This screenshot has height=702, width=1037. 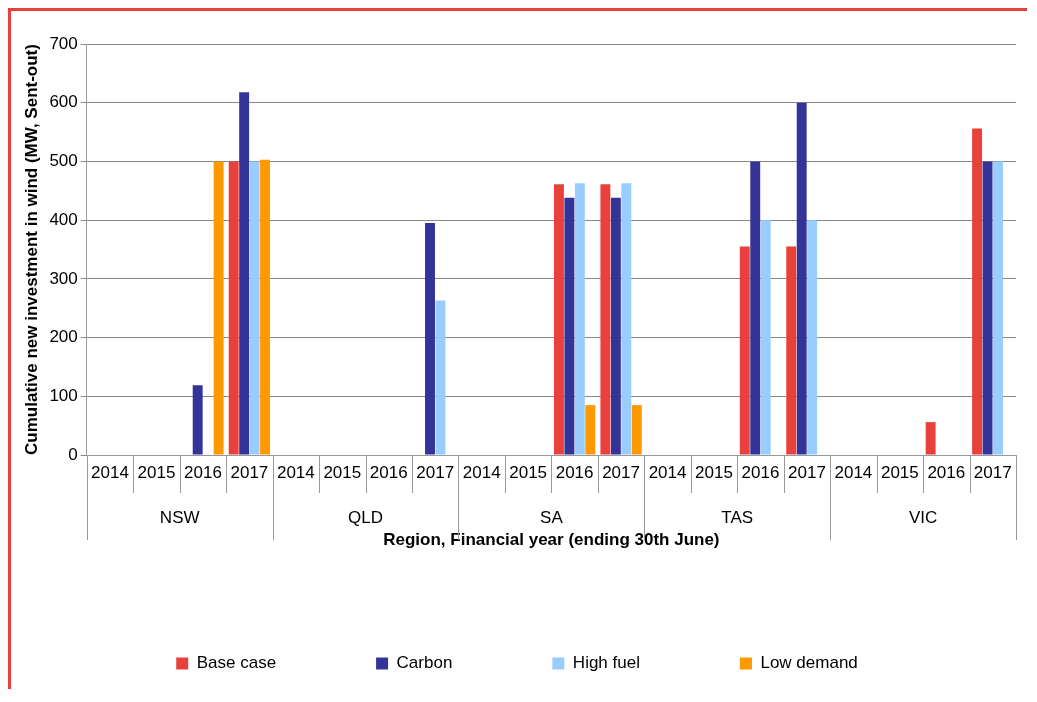 I want to click on text: QLD, so click(x=366, y=517).